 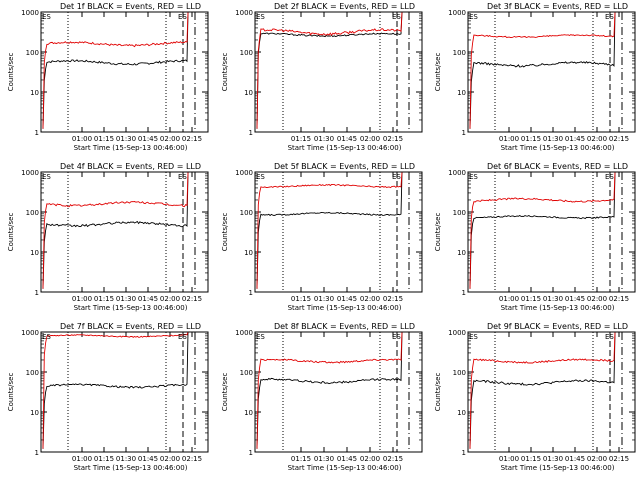 I want to click on panel-title: Det 5f BLACK = Events, RED = LLD, so click(x=344, y=166).